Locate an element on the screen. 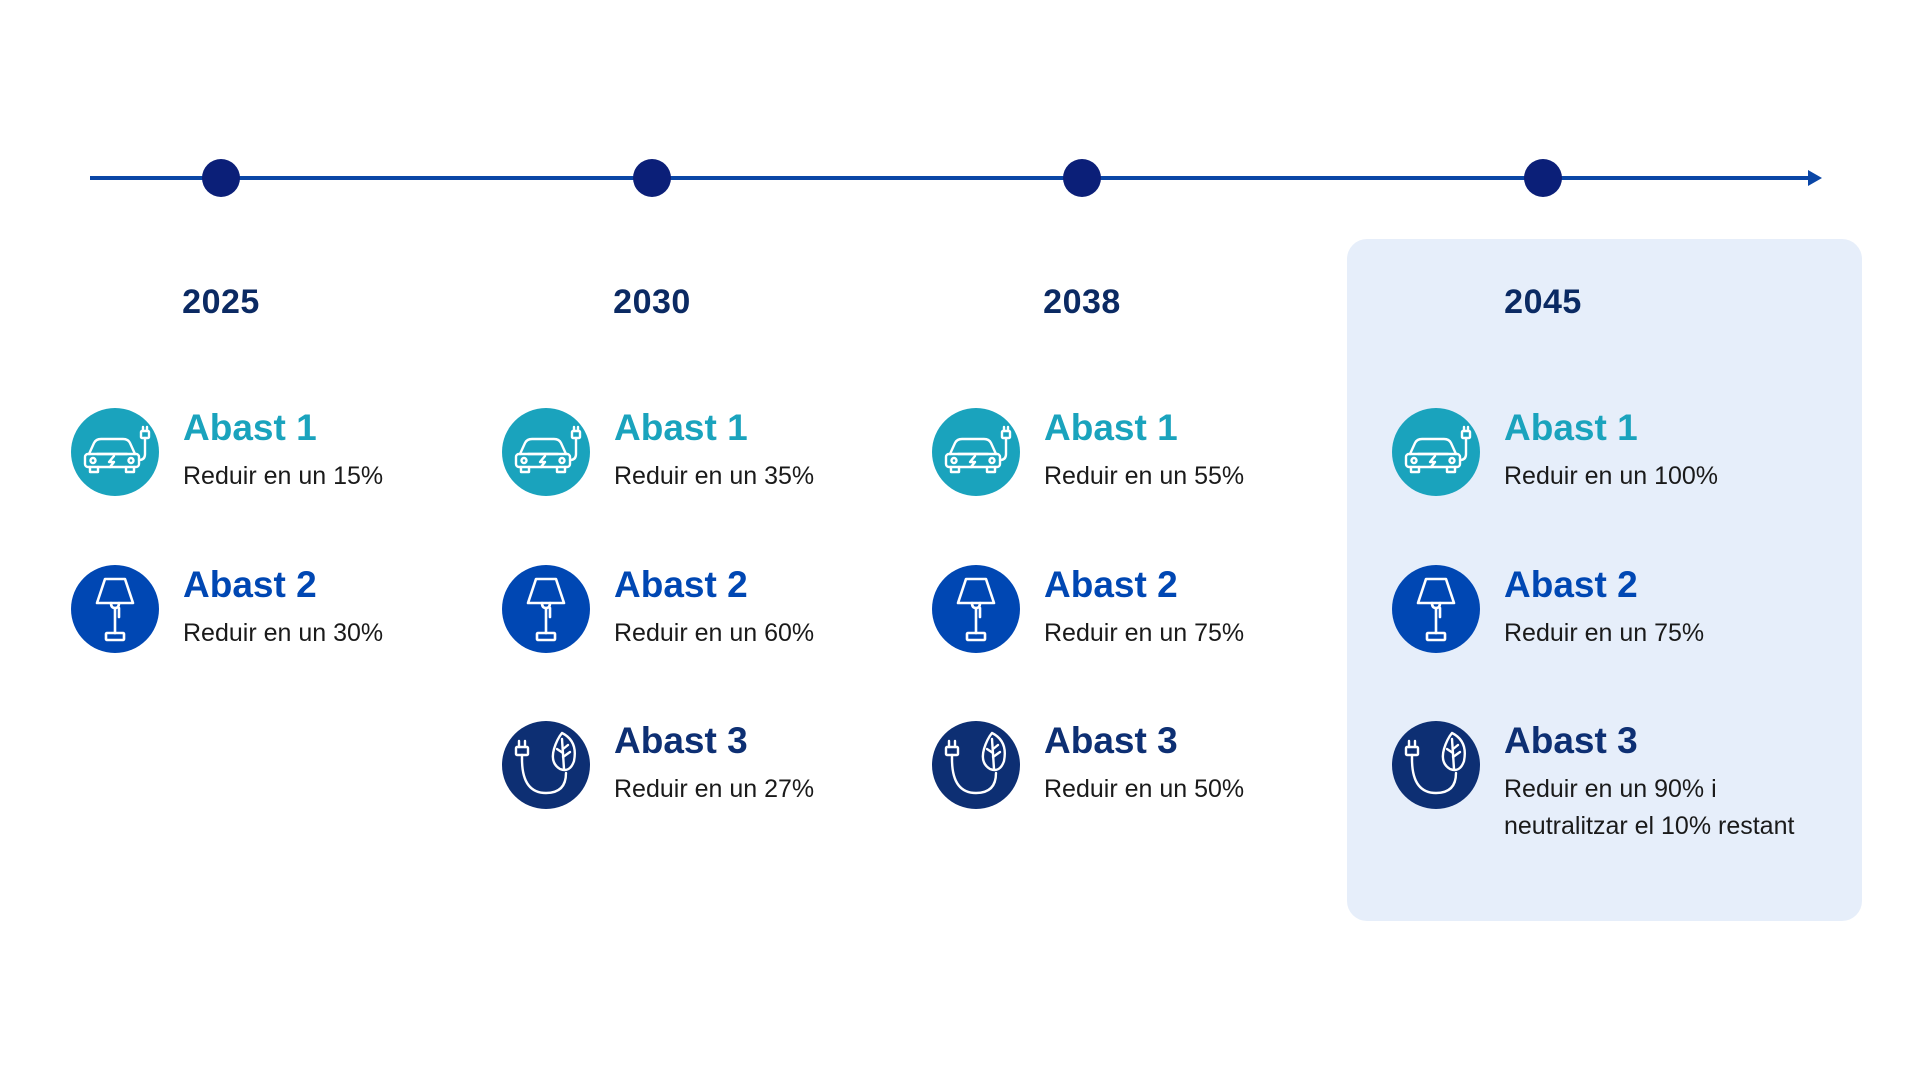 This screenshot has height=1080, width=1920. scope-2-item: Abast 2 Reduir en un 60% is located at coordinates (722, 614).